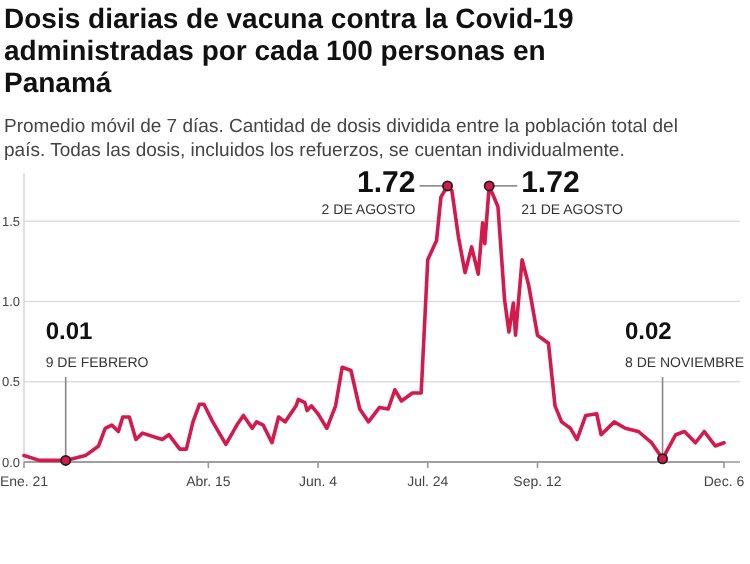  Describe the element at coordinates (69, 330) in the screenshot. I see `annotation: 0.01` at that location.